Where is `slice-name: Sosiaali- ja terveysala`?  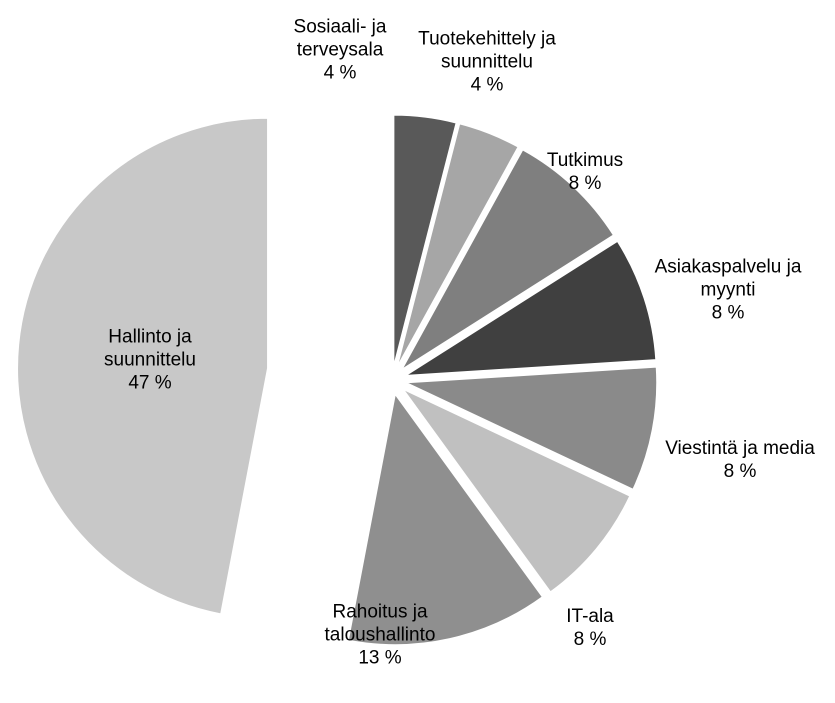
slice-name: Sosiaali- ja terveysala is located at coordinates (340, 38).